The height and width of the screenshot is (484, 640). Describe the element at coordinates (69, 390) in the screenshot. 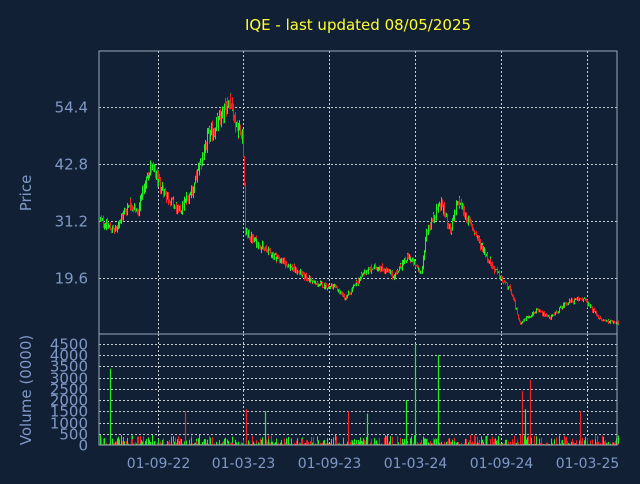

I see `volume-y-tick-label: 2500` at that location.